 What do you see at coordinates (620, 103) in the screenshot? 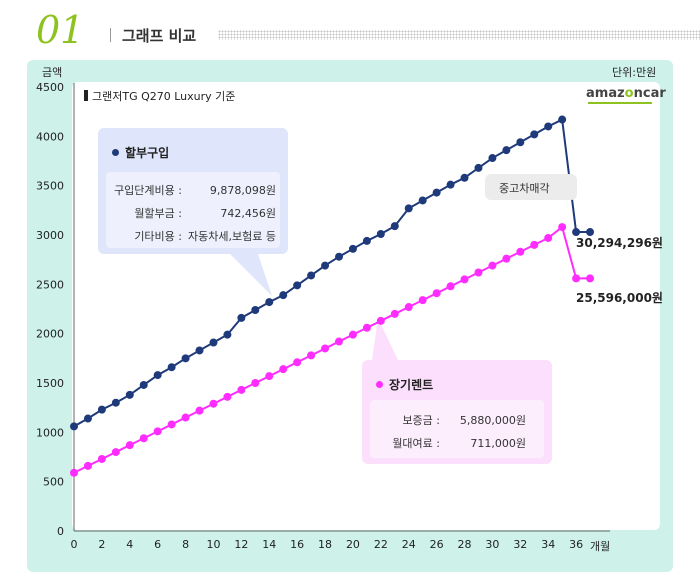
I see `logo-underline` at bounding box center [620, 103].